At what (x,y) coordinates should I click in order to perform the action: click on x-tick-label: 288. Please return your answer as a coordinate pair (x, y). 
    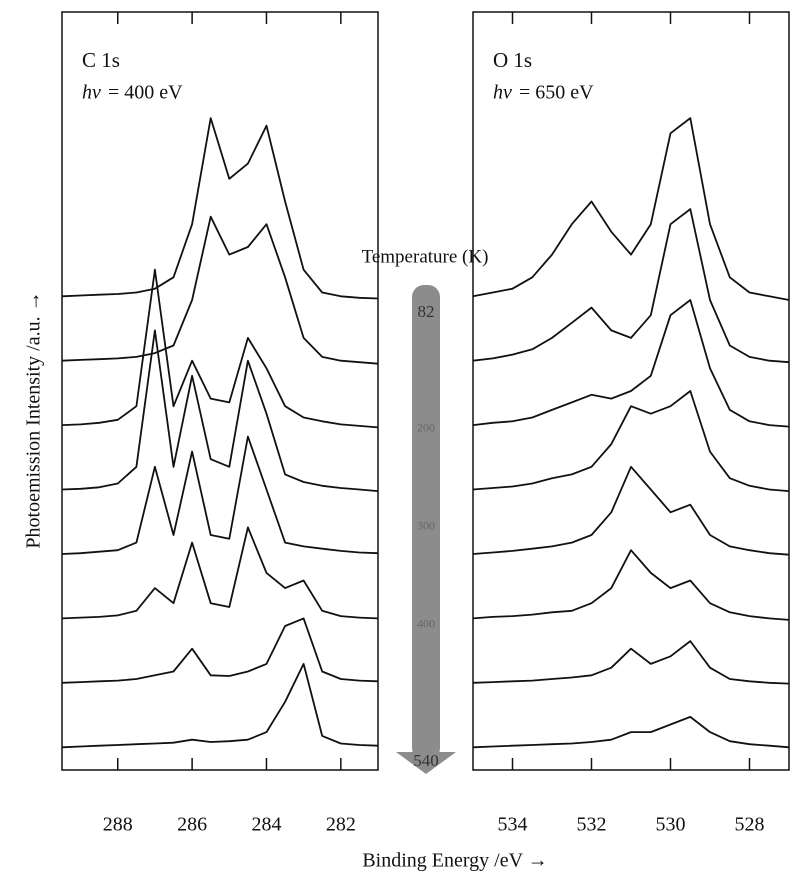
    Looking at the image, I should click on (118, 825).